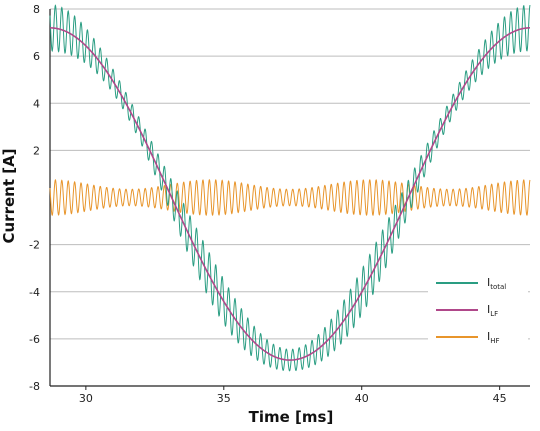 This screenshot has height=431, width=540. I want to click on legend-box, so click(478, 306).